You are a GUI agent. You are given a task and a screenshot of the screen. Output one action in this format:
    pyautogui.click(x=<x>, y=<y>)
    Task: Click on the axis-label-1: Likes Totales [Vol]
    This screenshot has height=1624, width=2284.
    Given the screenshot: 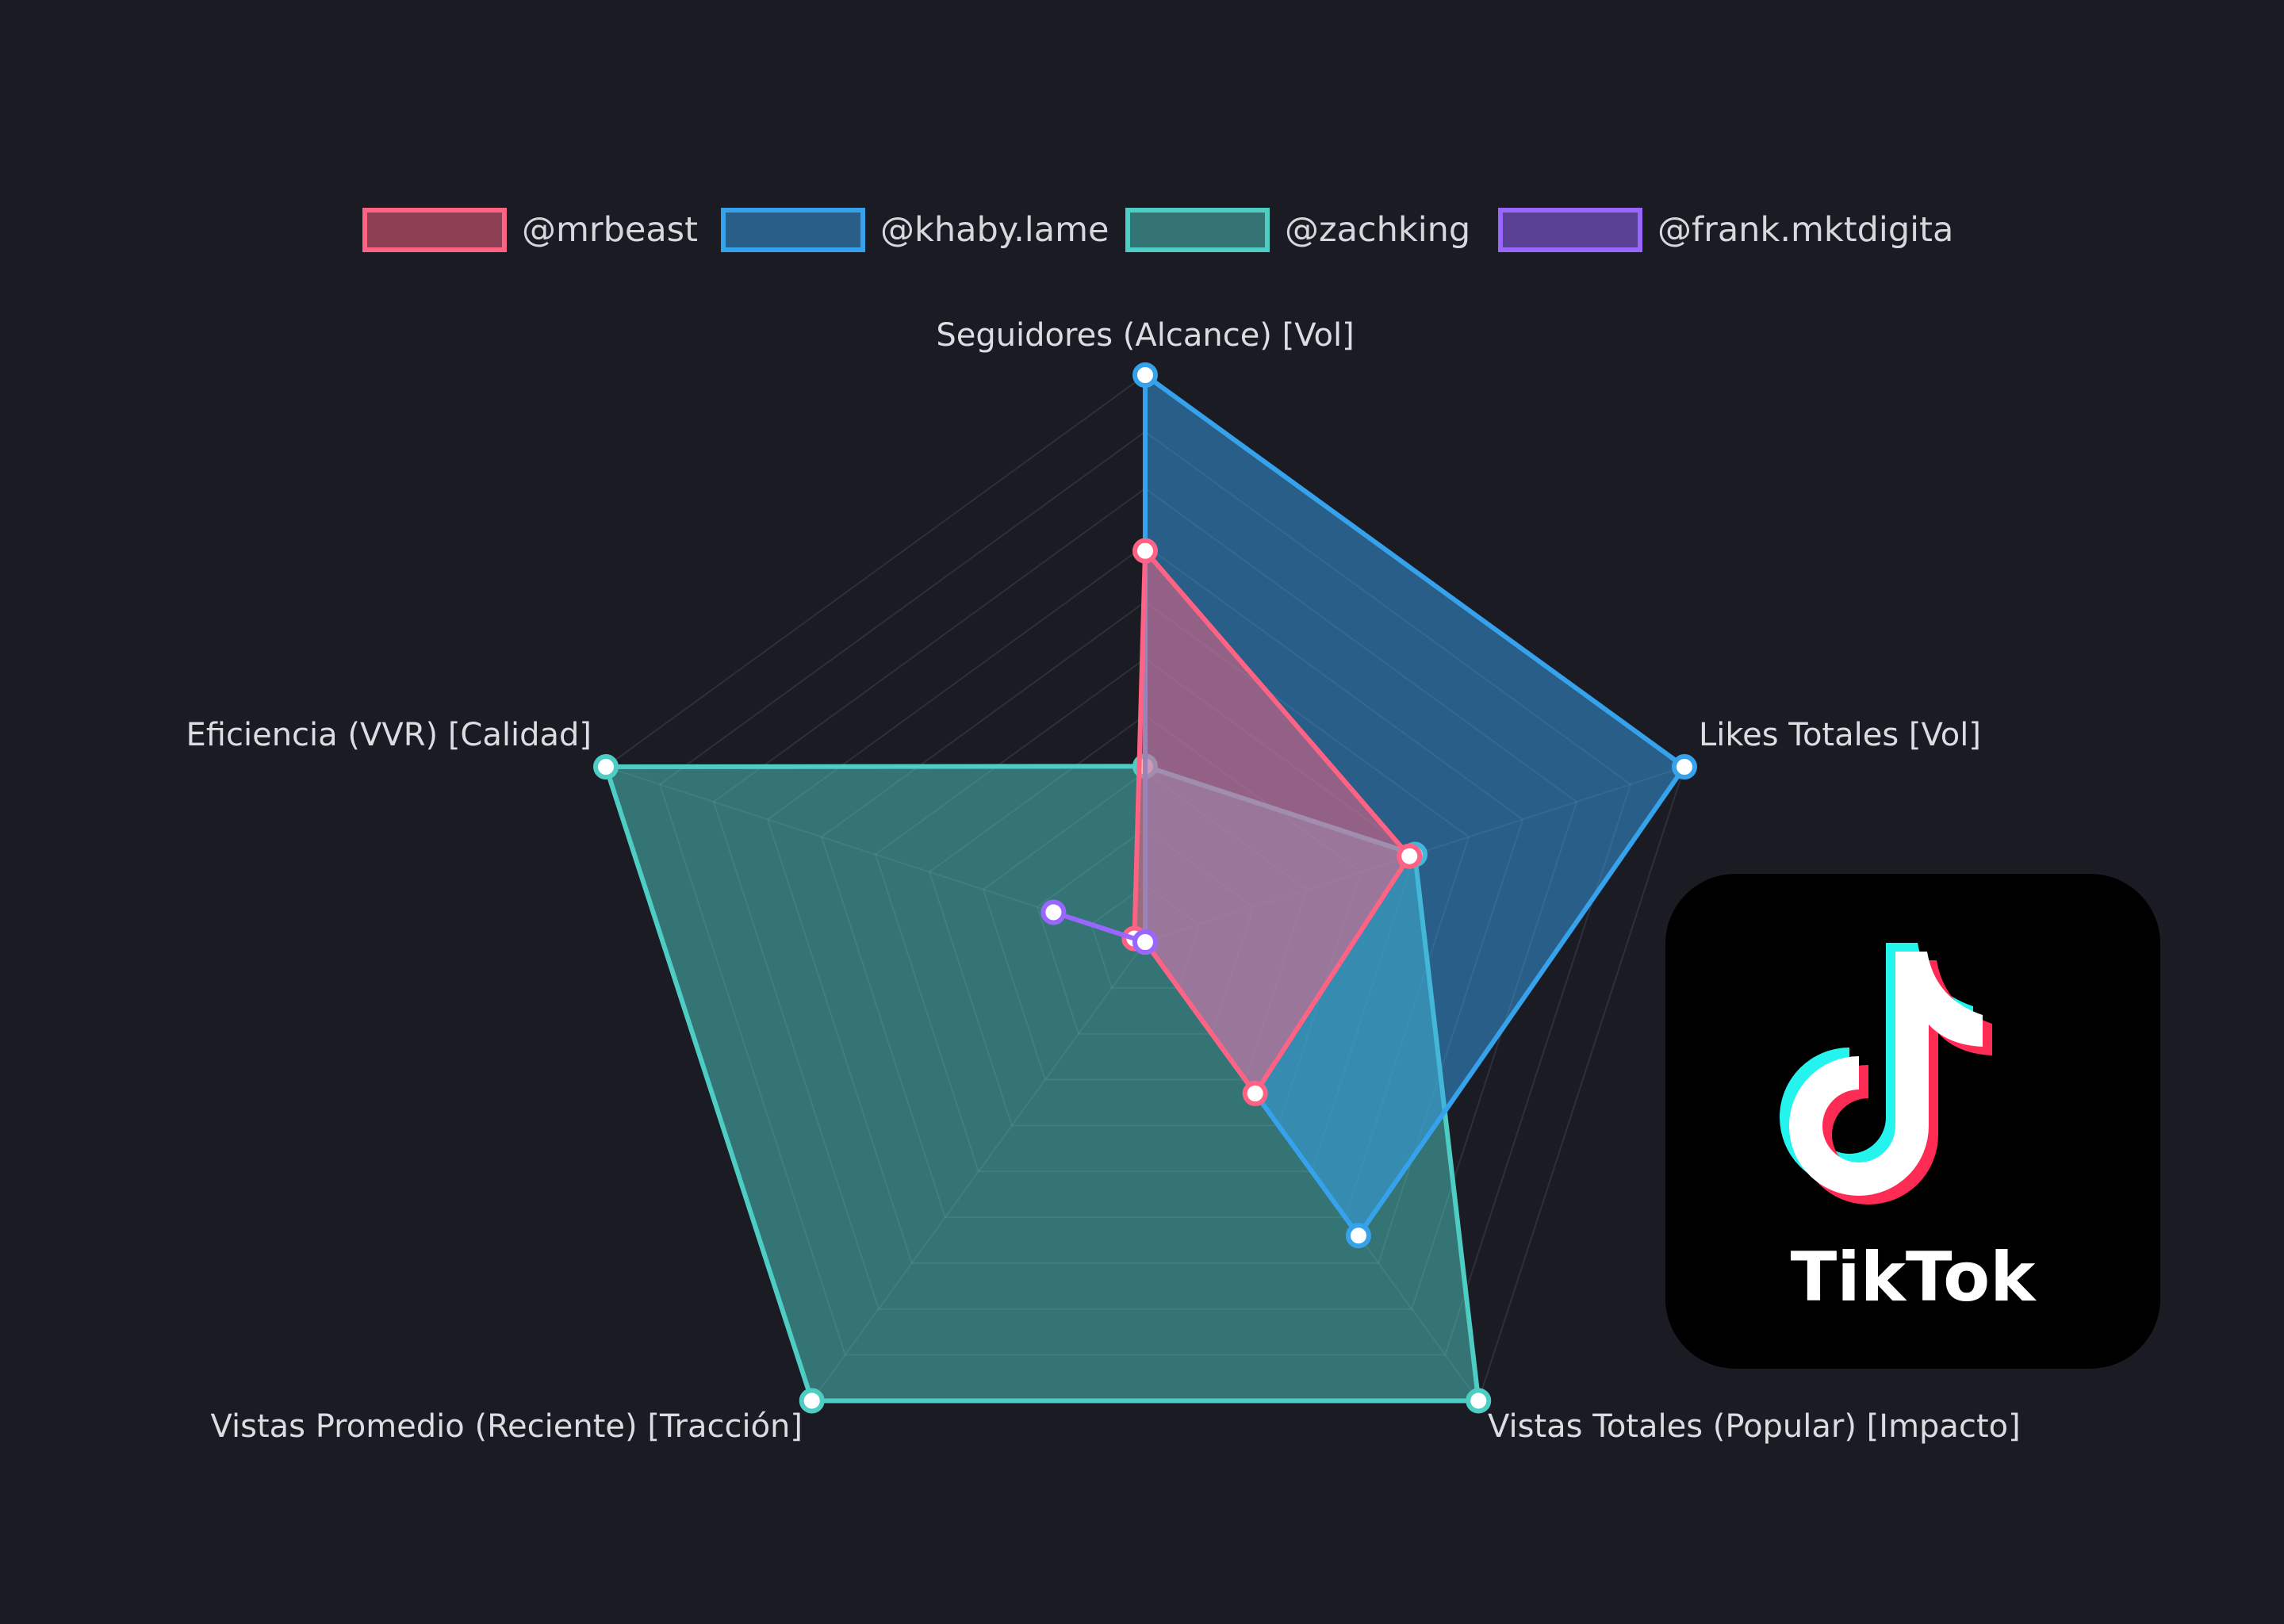 What is the action you would take?
    pyautogui.click(x=1840, y=735)
    